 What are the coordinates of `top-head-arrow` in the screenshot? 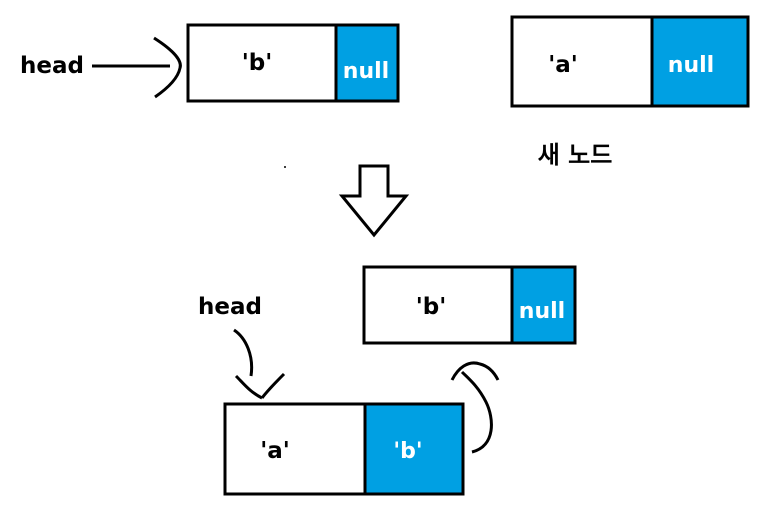 It's located at (137, 67).